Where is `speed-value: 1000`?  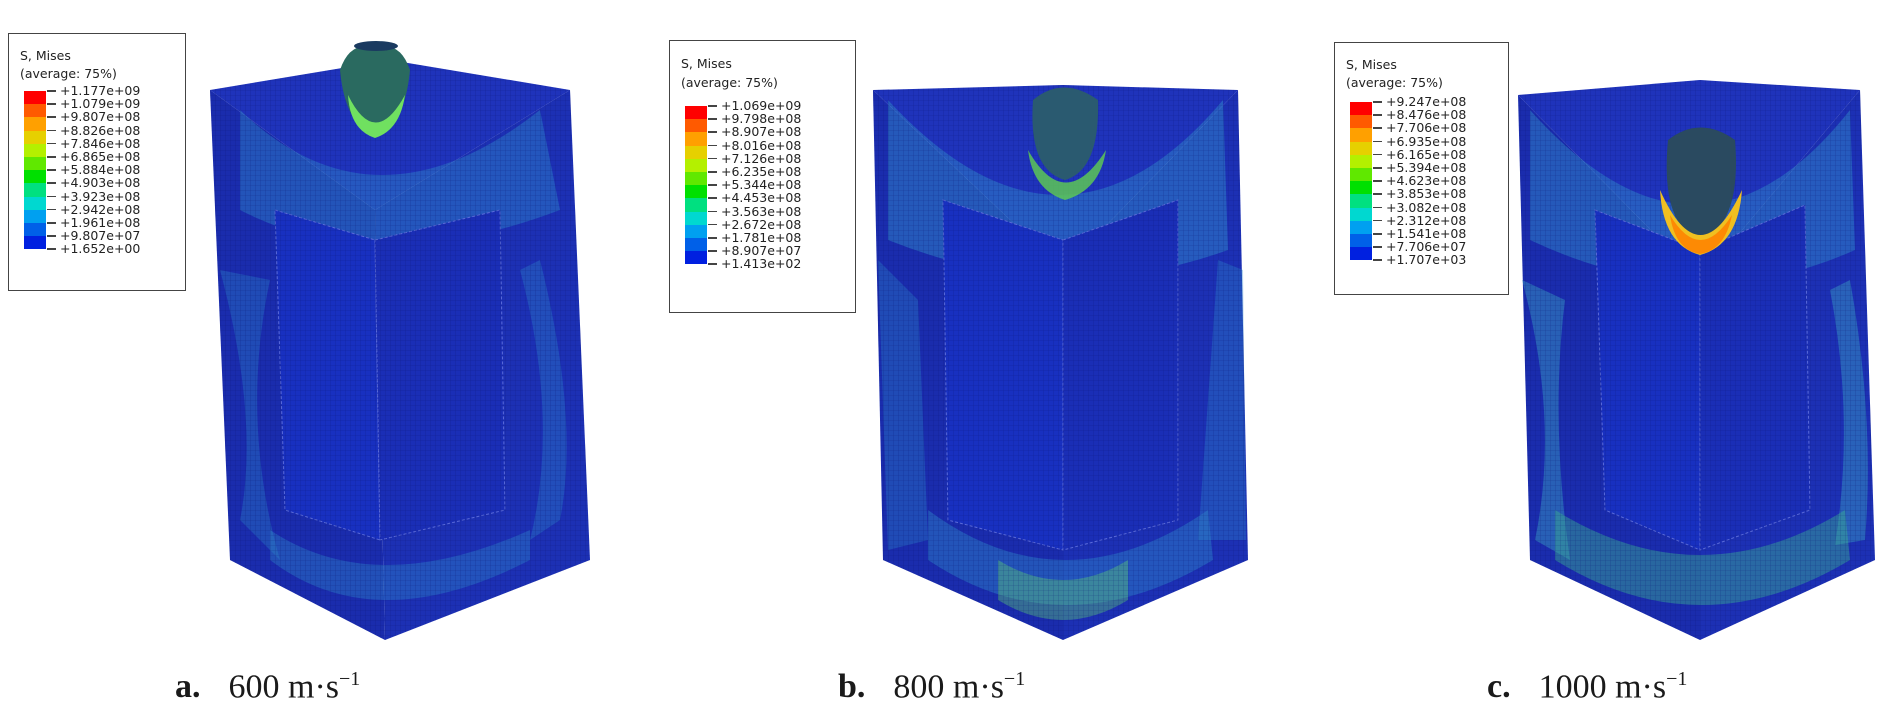 speed-value: 1000 is located at coordinates (1572, 687).